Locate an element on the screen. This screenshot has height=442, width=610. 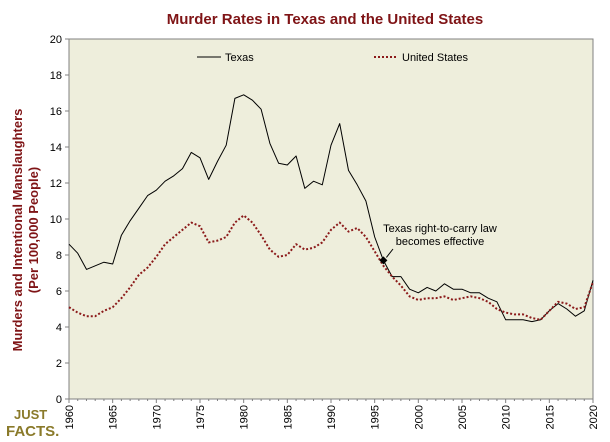
annotation-text-line-1: Texas right-to-carry law is located at coordinates (440, 229).